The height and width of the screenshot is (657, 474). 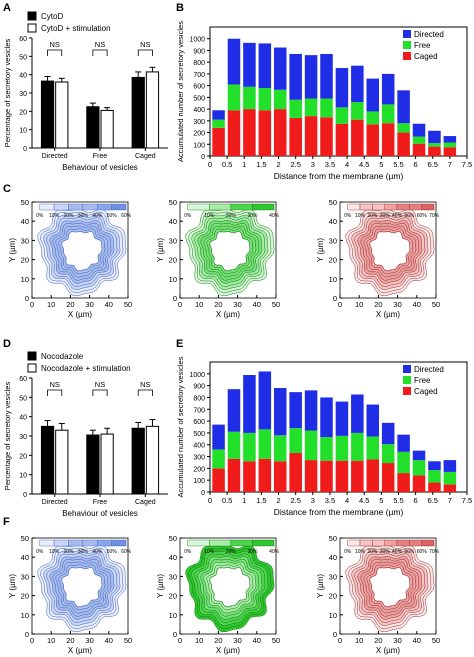 What do you see at coordinates (339, 512) in the screenshot?
I see `x-axis-title: Distance from the membrane (µm)` at bounding box center [339, 512].